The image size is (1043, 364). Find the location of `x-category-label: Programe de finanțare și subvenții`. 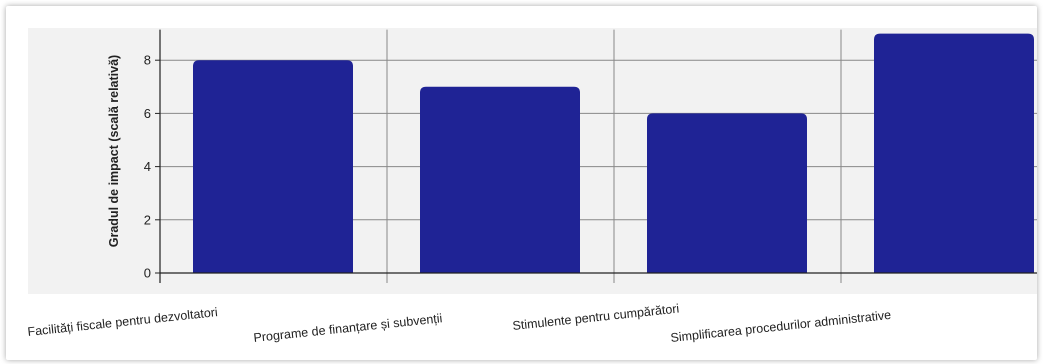

x-category-label: Programe de finanțare și subvenții is located at coordinates (348, 328).